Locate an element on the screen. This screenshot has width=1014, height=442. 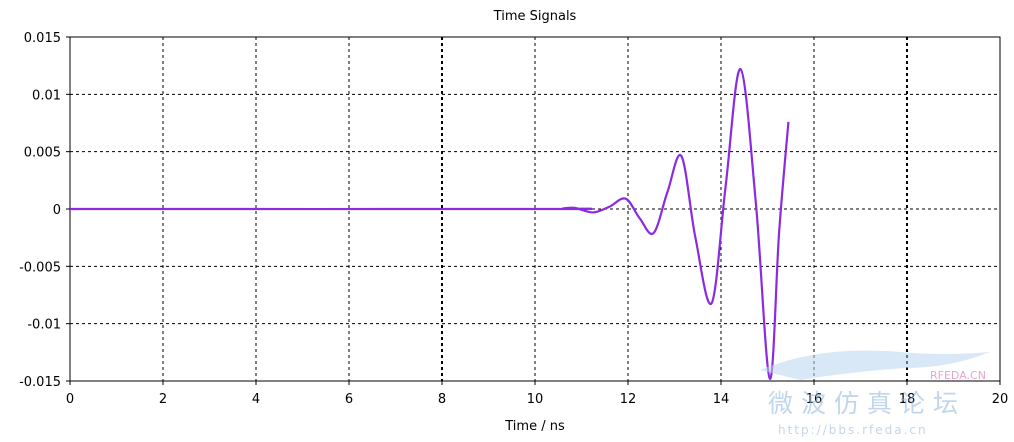
y-tick-label: 0.015 is located at coordinates (42, 38).